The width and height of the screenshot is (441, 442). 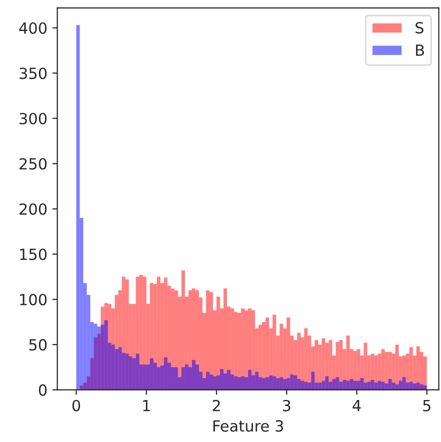 I want to click on y-tick-label: 0, so click(x=42, y=390).